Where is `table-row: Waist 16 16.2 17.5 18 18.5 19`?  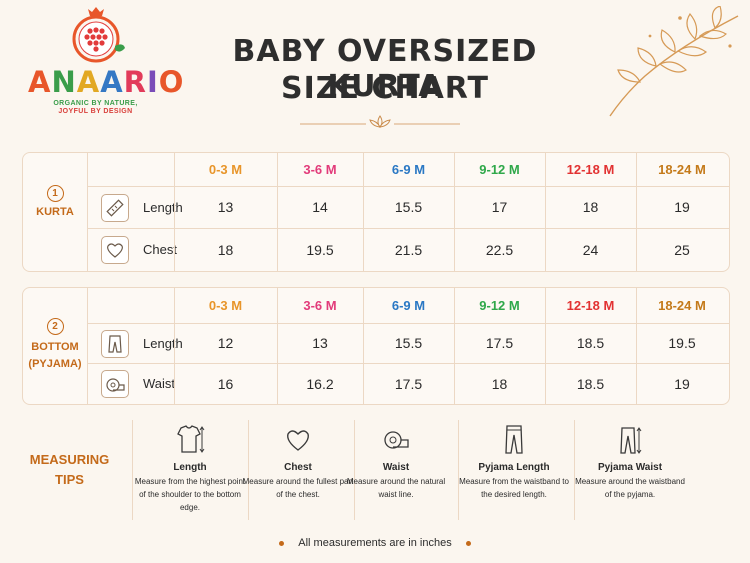 table-row: Waist 16 16.2 17.5 18 18.5 19 is located at coordinates (408, 383).